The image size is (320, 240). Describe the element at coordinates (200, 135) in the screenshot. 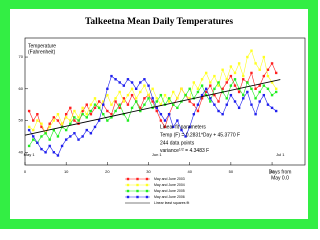

I see `fit-text: Temp (F) = 0.2831*Day + 45.3770 F` at that location.